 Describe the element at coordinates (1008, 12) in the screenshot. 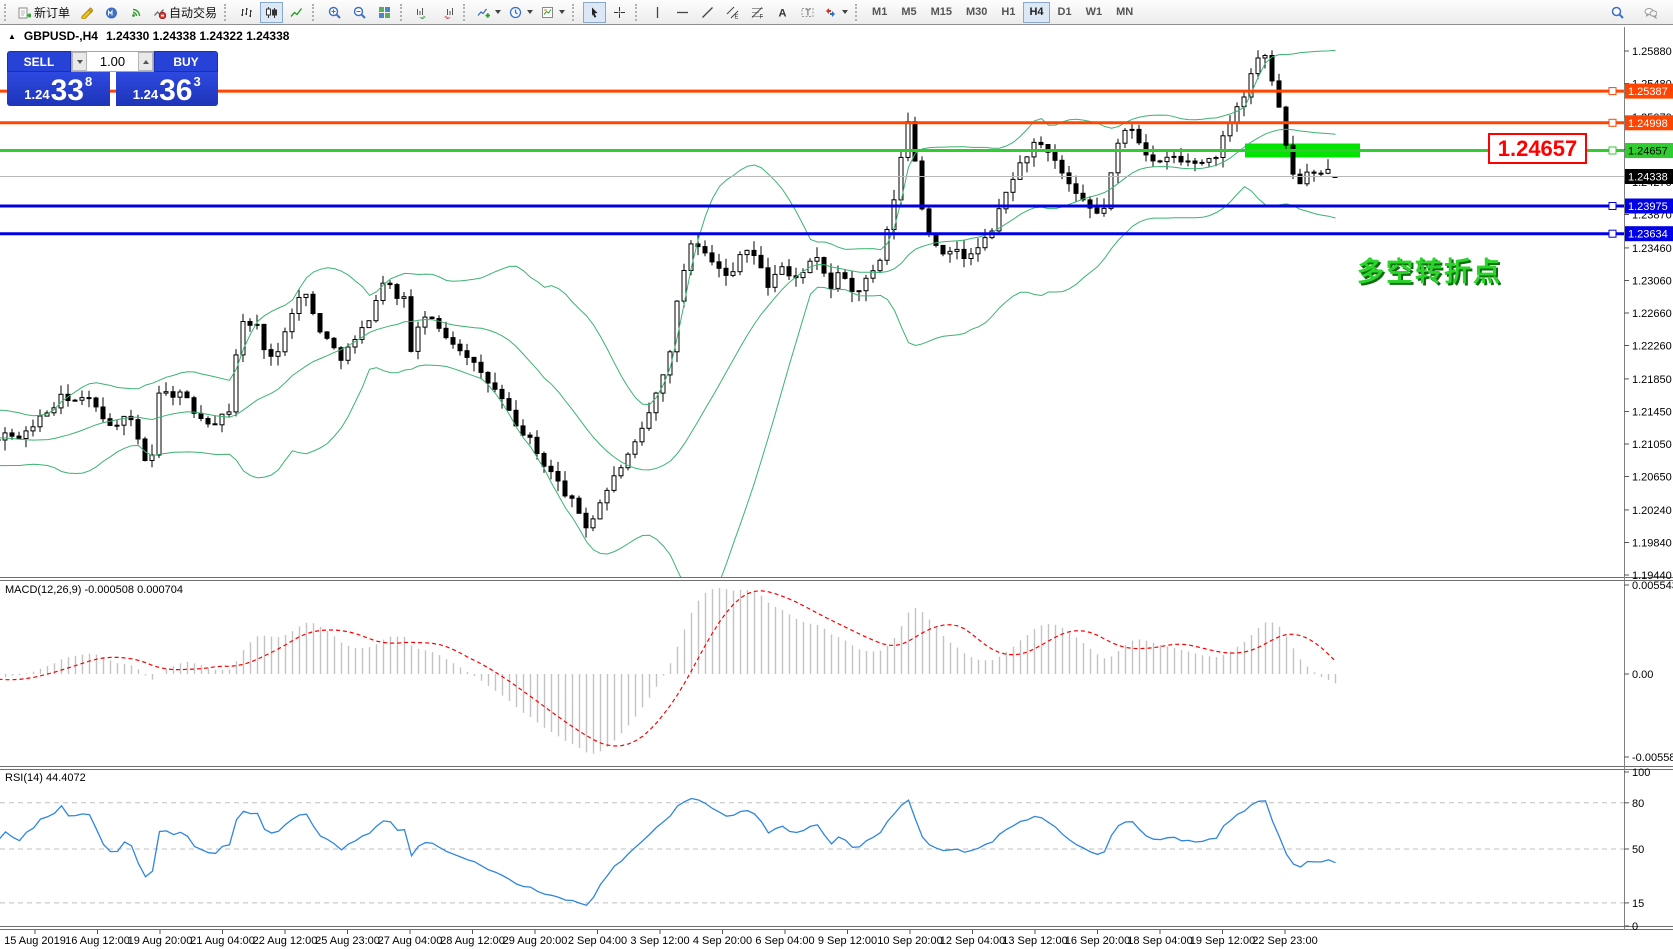

I see `timeframe-h1-button: H1` at that location.